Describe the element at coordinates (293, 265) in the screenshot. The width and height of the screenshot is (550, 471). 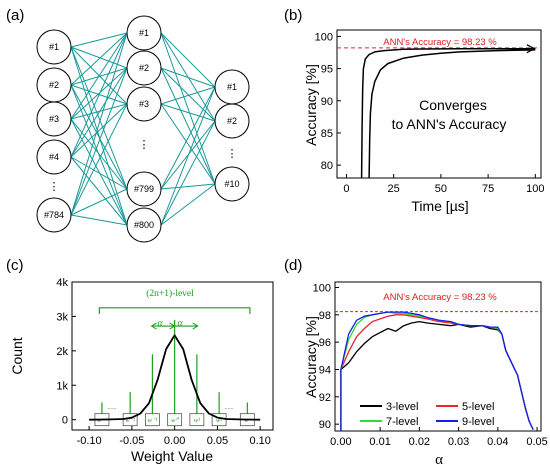
I see `panel-label-d: (d)` at that location.